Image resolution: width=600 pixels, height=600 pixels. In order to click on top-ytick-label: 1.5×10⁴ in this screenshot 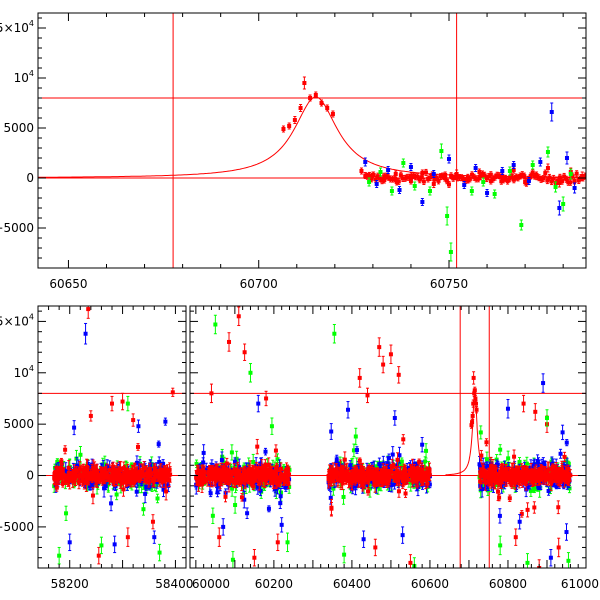, I will do `click(17, 27)`.